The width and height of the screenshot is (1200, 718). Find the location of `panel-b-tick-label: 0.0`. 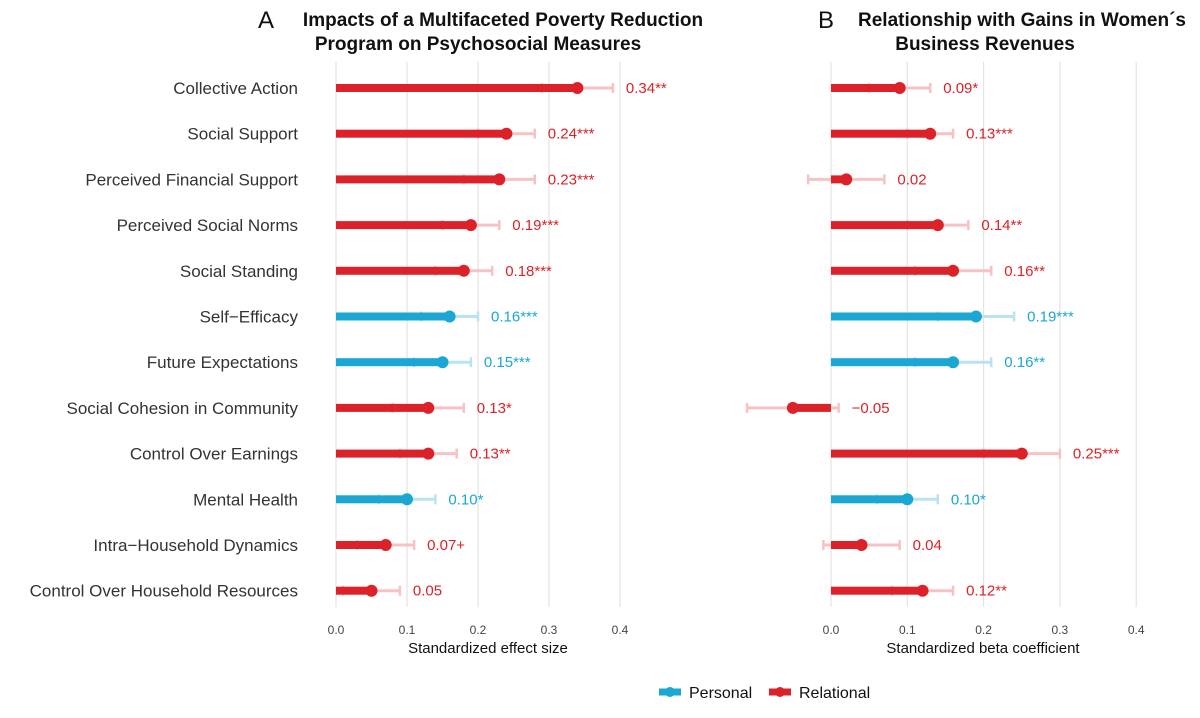

panel-b-tick-label: 0.0 is located at coordinates (831, 630).